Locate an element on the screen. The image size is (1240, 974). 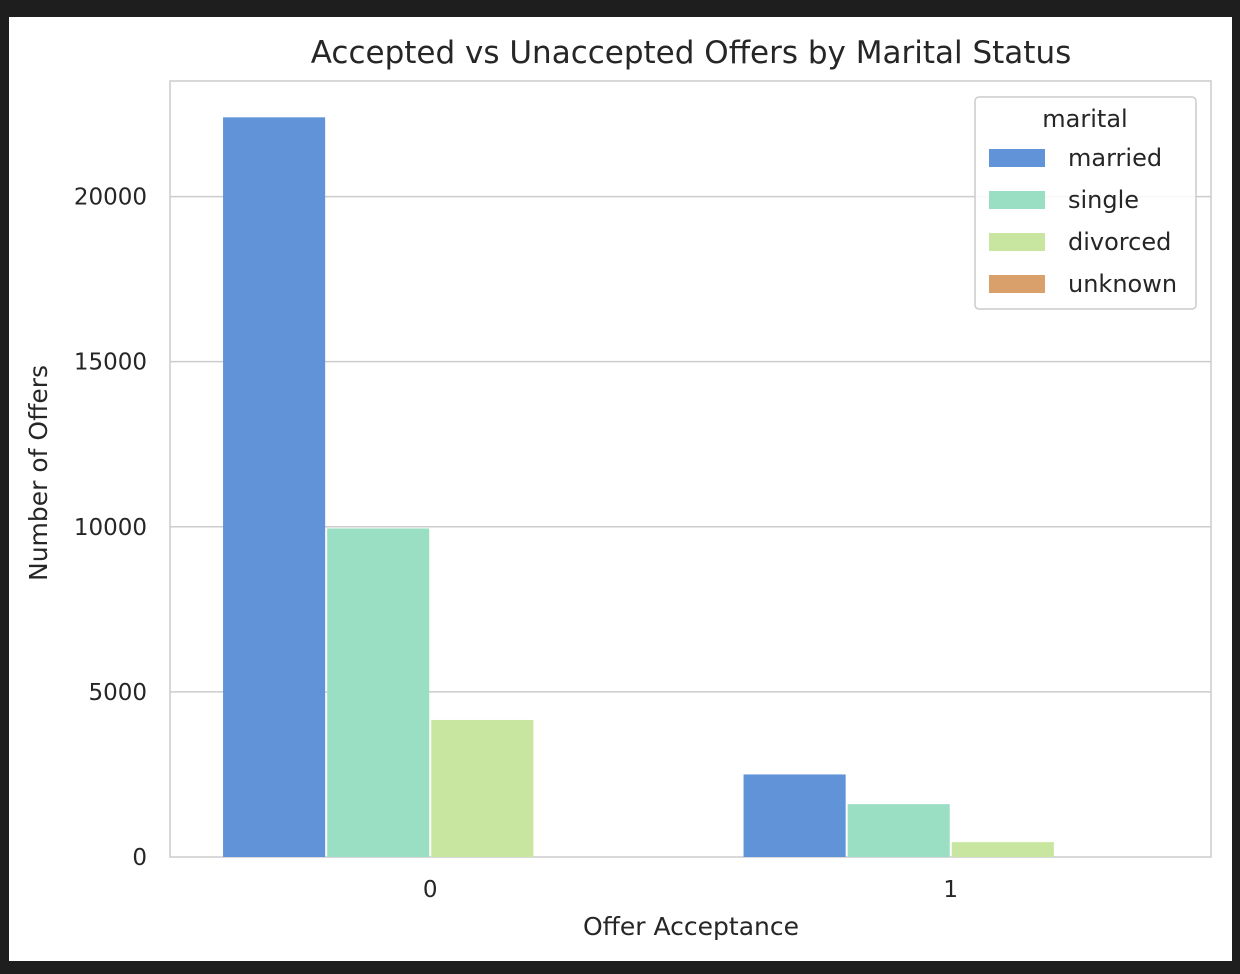
legend-swatch-single is located at coordinates (1017, 200).